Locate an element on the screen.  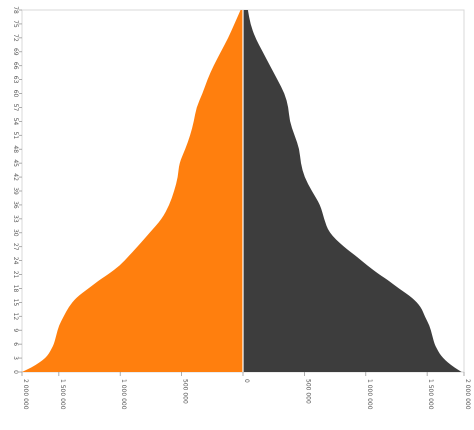
y-tick-label: 42 is located at coordinates (15, 177).